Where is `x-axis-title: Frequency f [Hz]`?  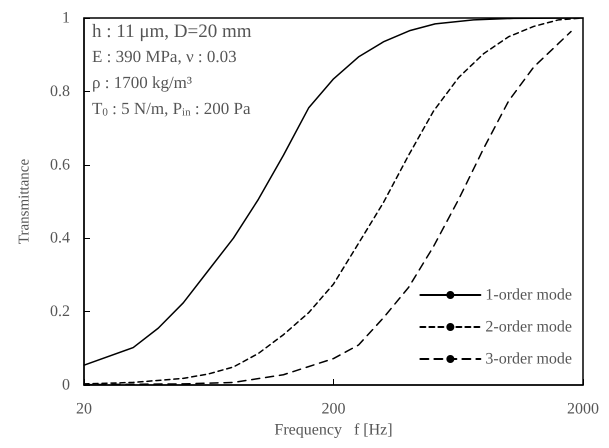 x-axis-title: Frequency f [Hz] is located at coordinates (333, 429).